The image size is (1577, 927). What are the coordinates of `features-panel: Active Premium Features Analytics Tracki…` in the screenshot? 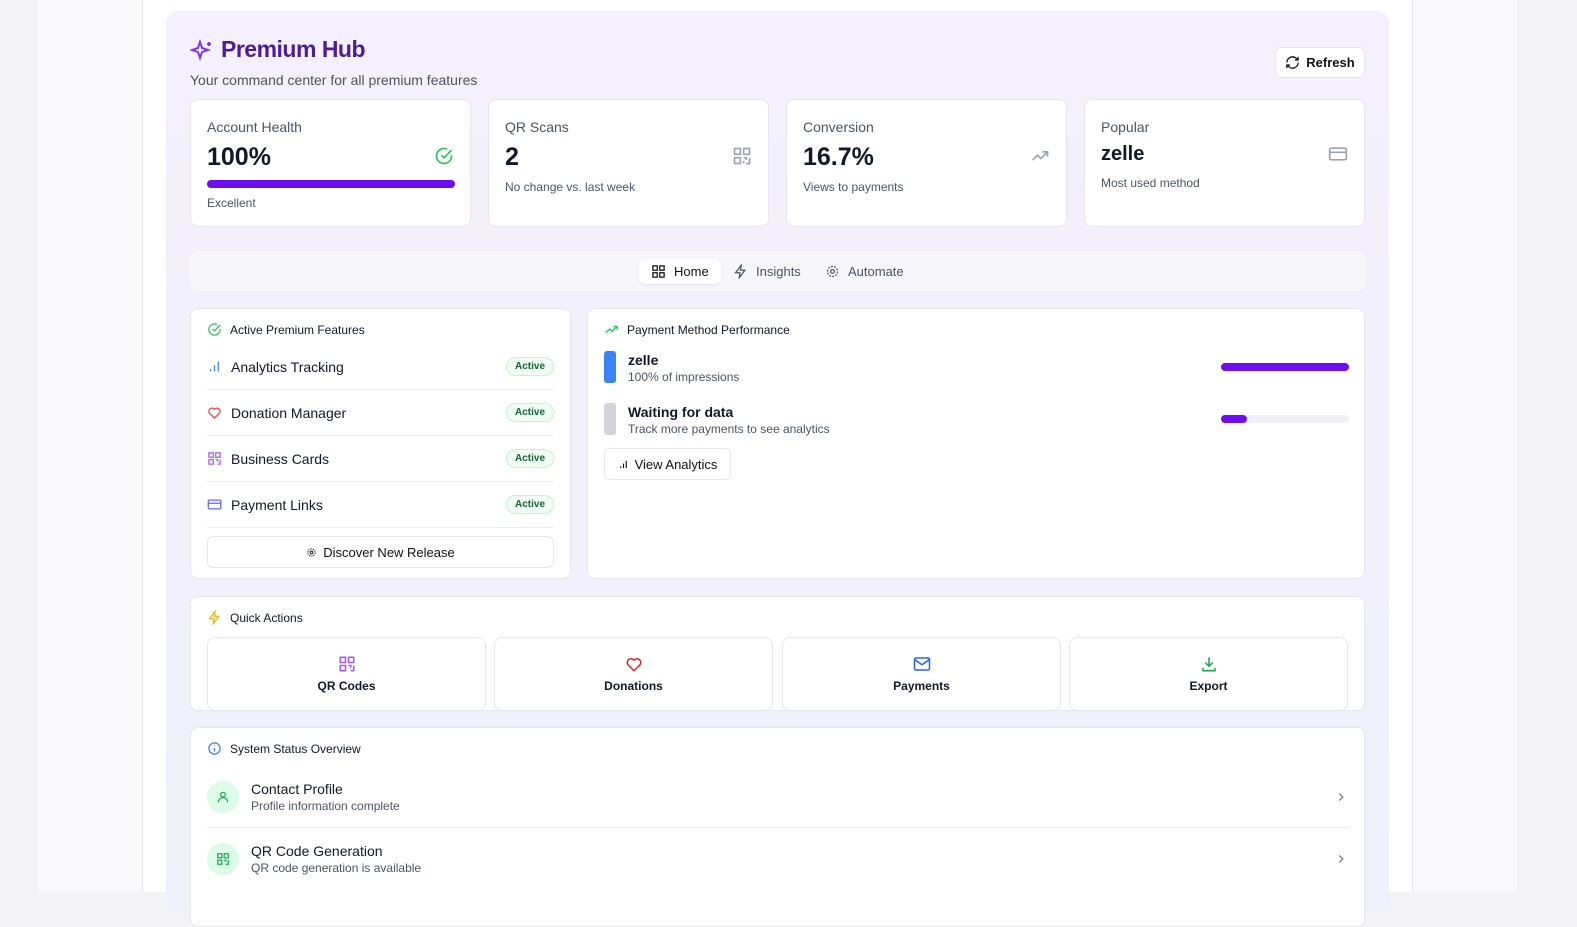 It's located at (380, 443).